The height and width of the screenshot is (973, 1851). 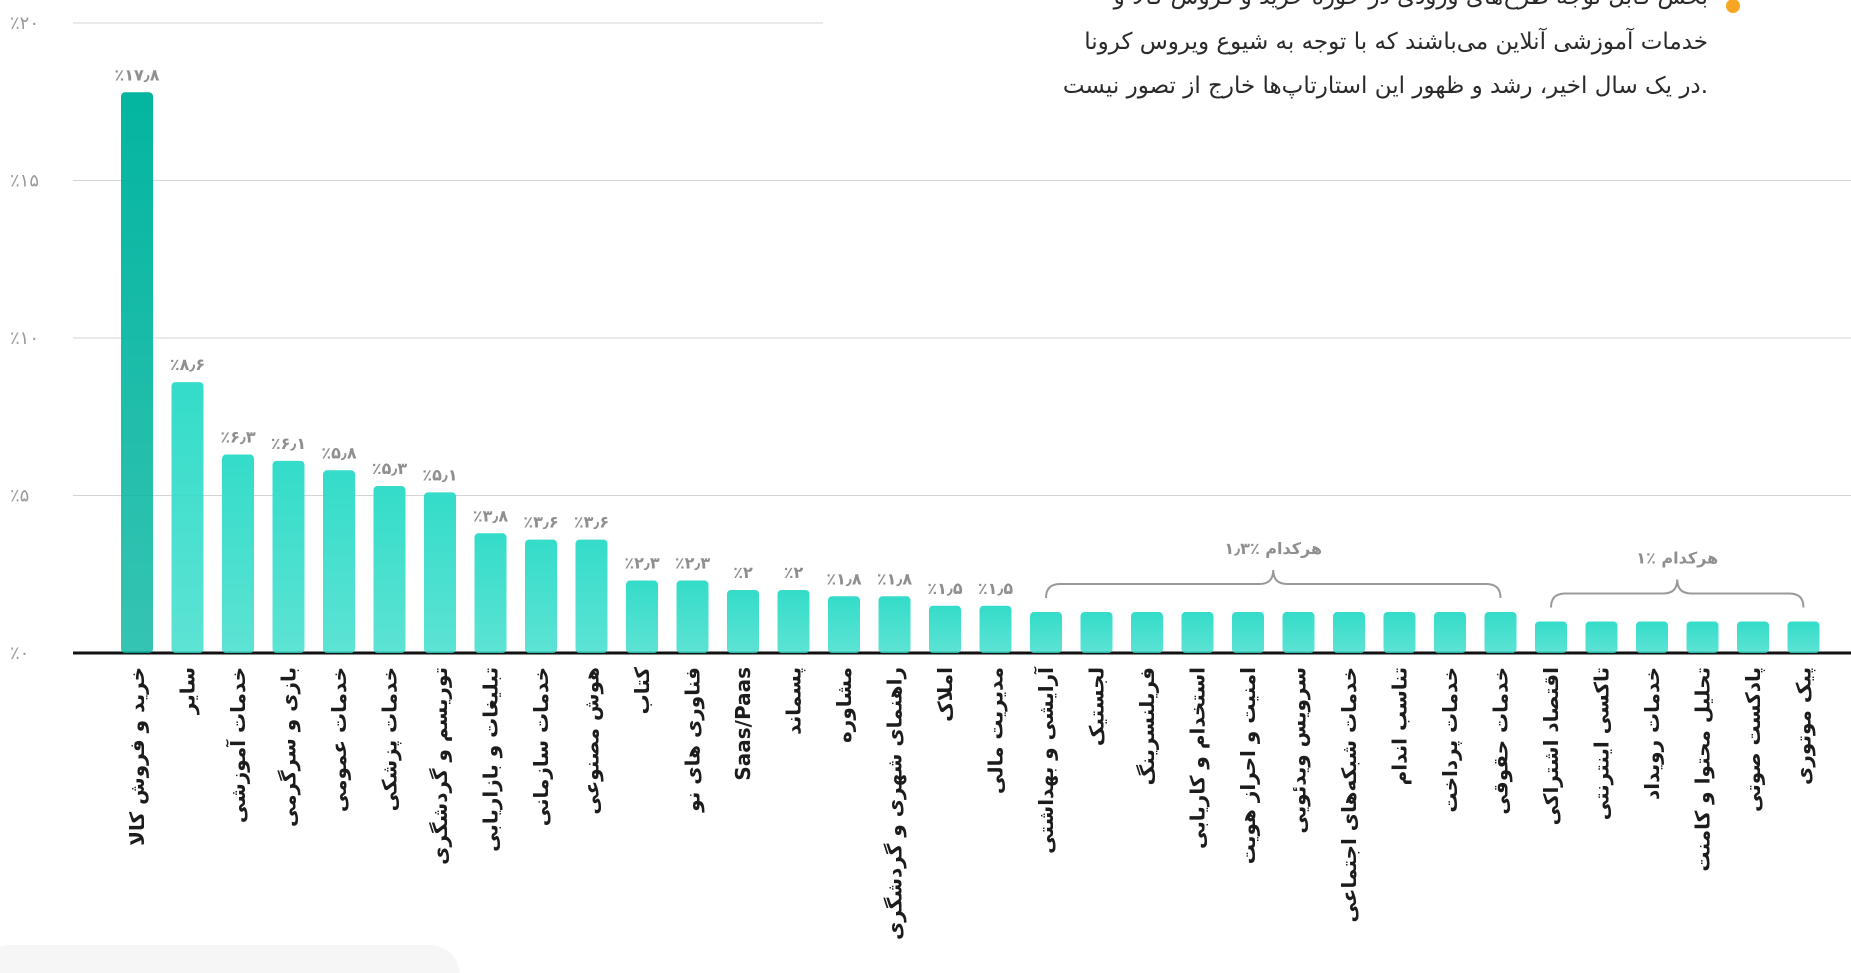 What do you see at coordinates (1551, 746) in the screenshot?
I see `x-tick-label: اقتصاد اشتراکی` at bounding box center [1551, 746].